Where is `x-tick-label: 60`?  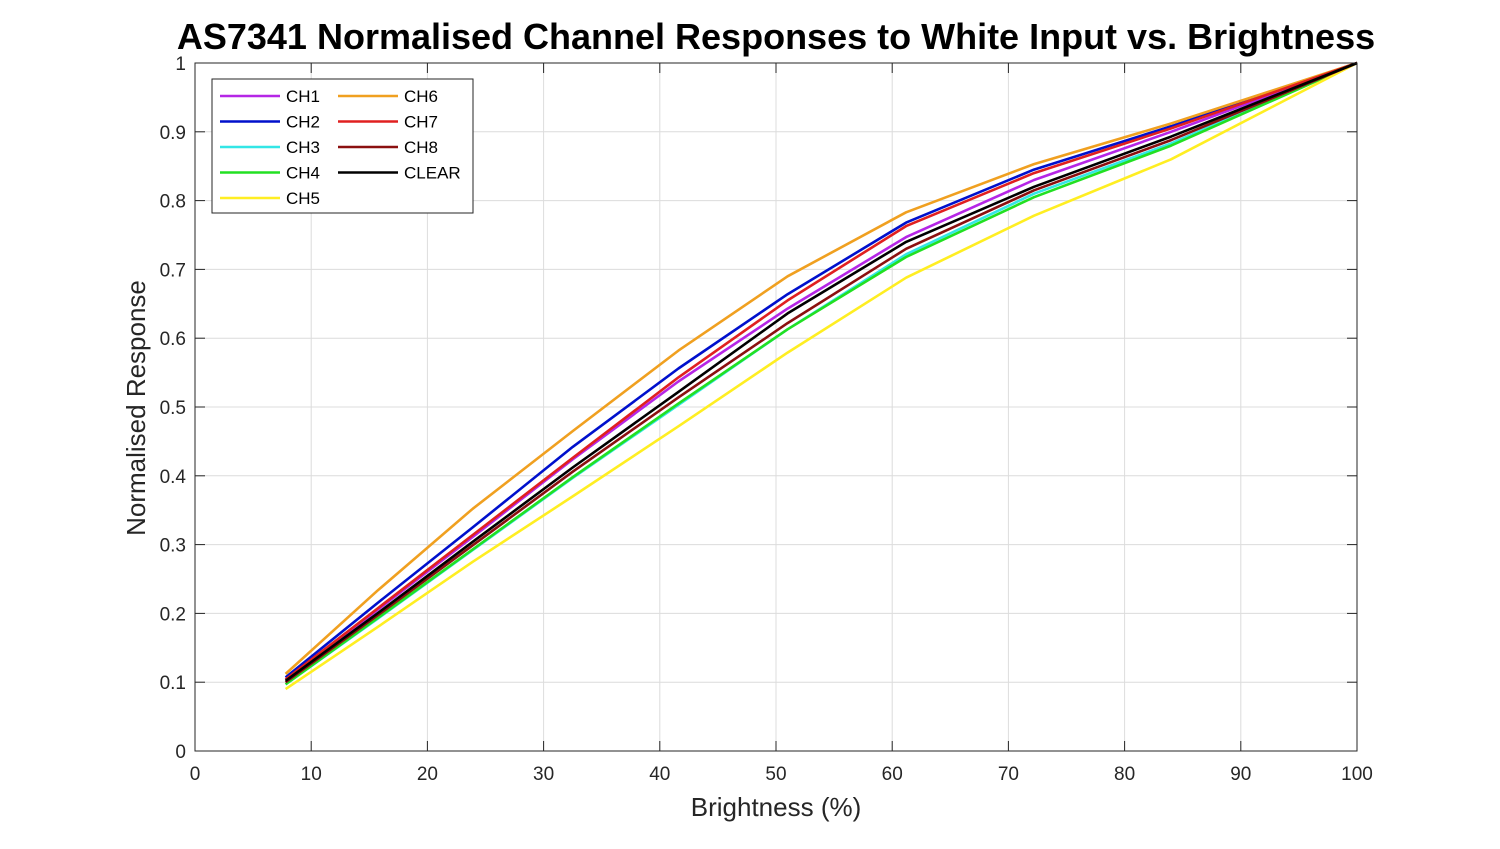 x-tick-label: 60 is located at coordinates (892, 774).